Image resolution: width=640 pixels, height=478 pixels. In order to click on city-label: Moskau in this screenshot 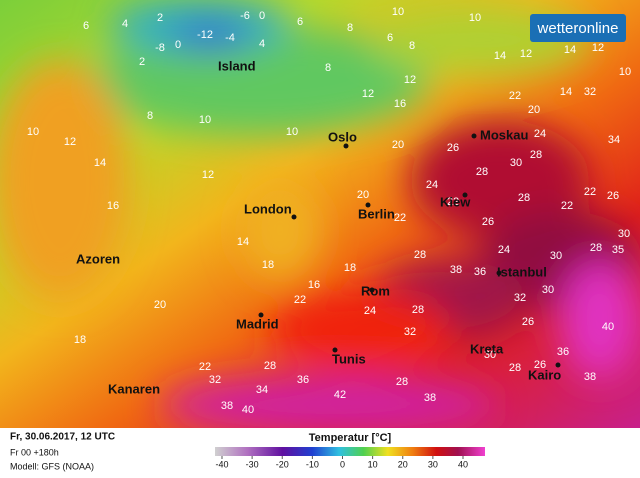, I will do `click(504, 134)`.